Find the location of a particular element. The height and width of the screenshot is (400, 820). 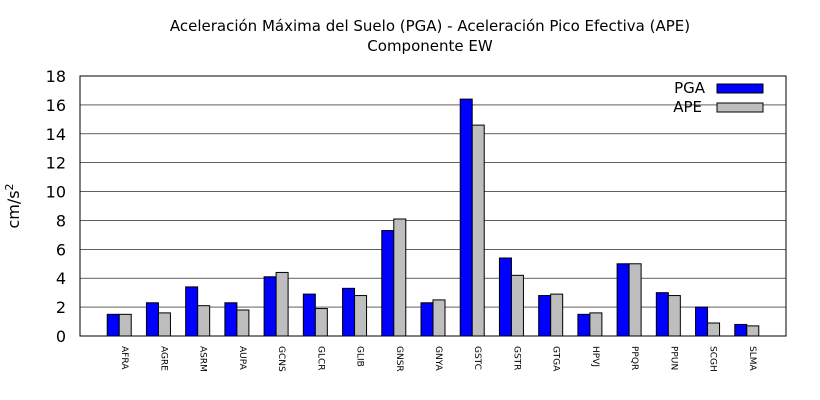

x-tick-label: GNYA is located at coordinates (438, 359).